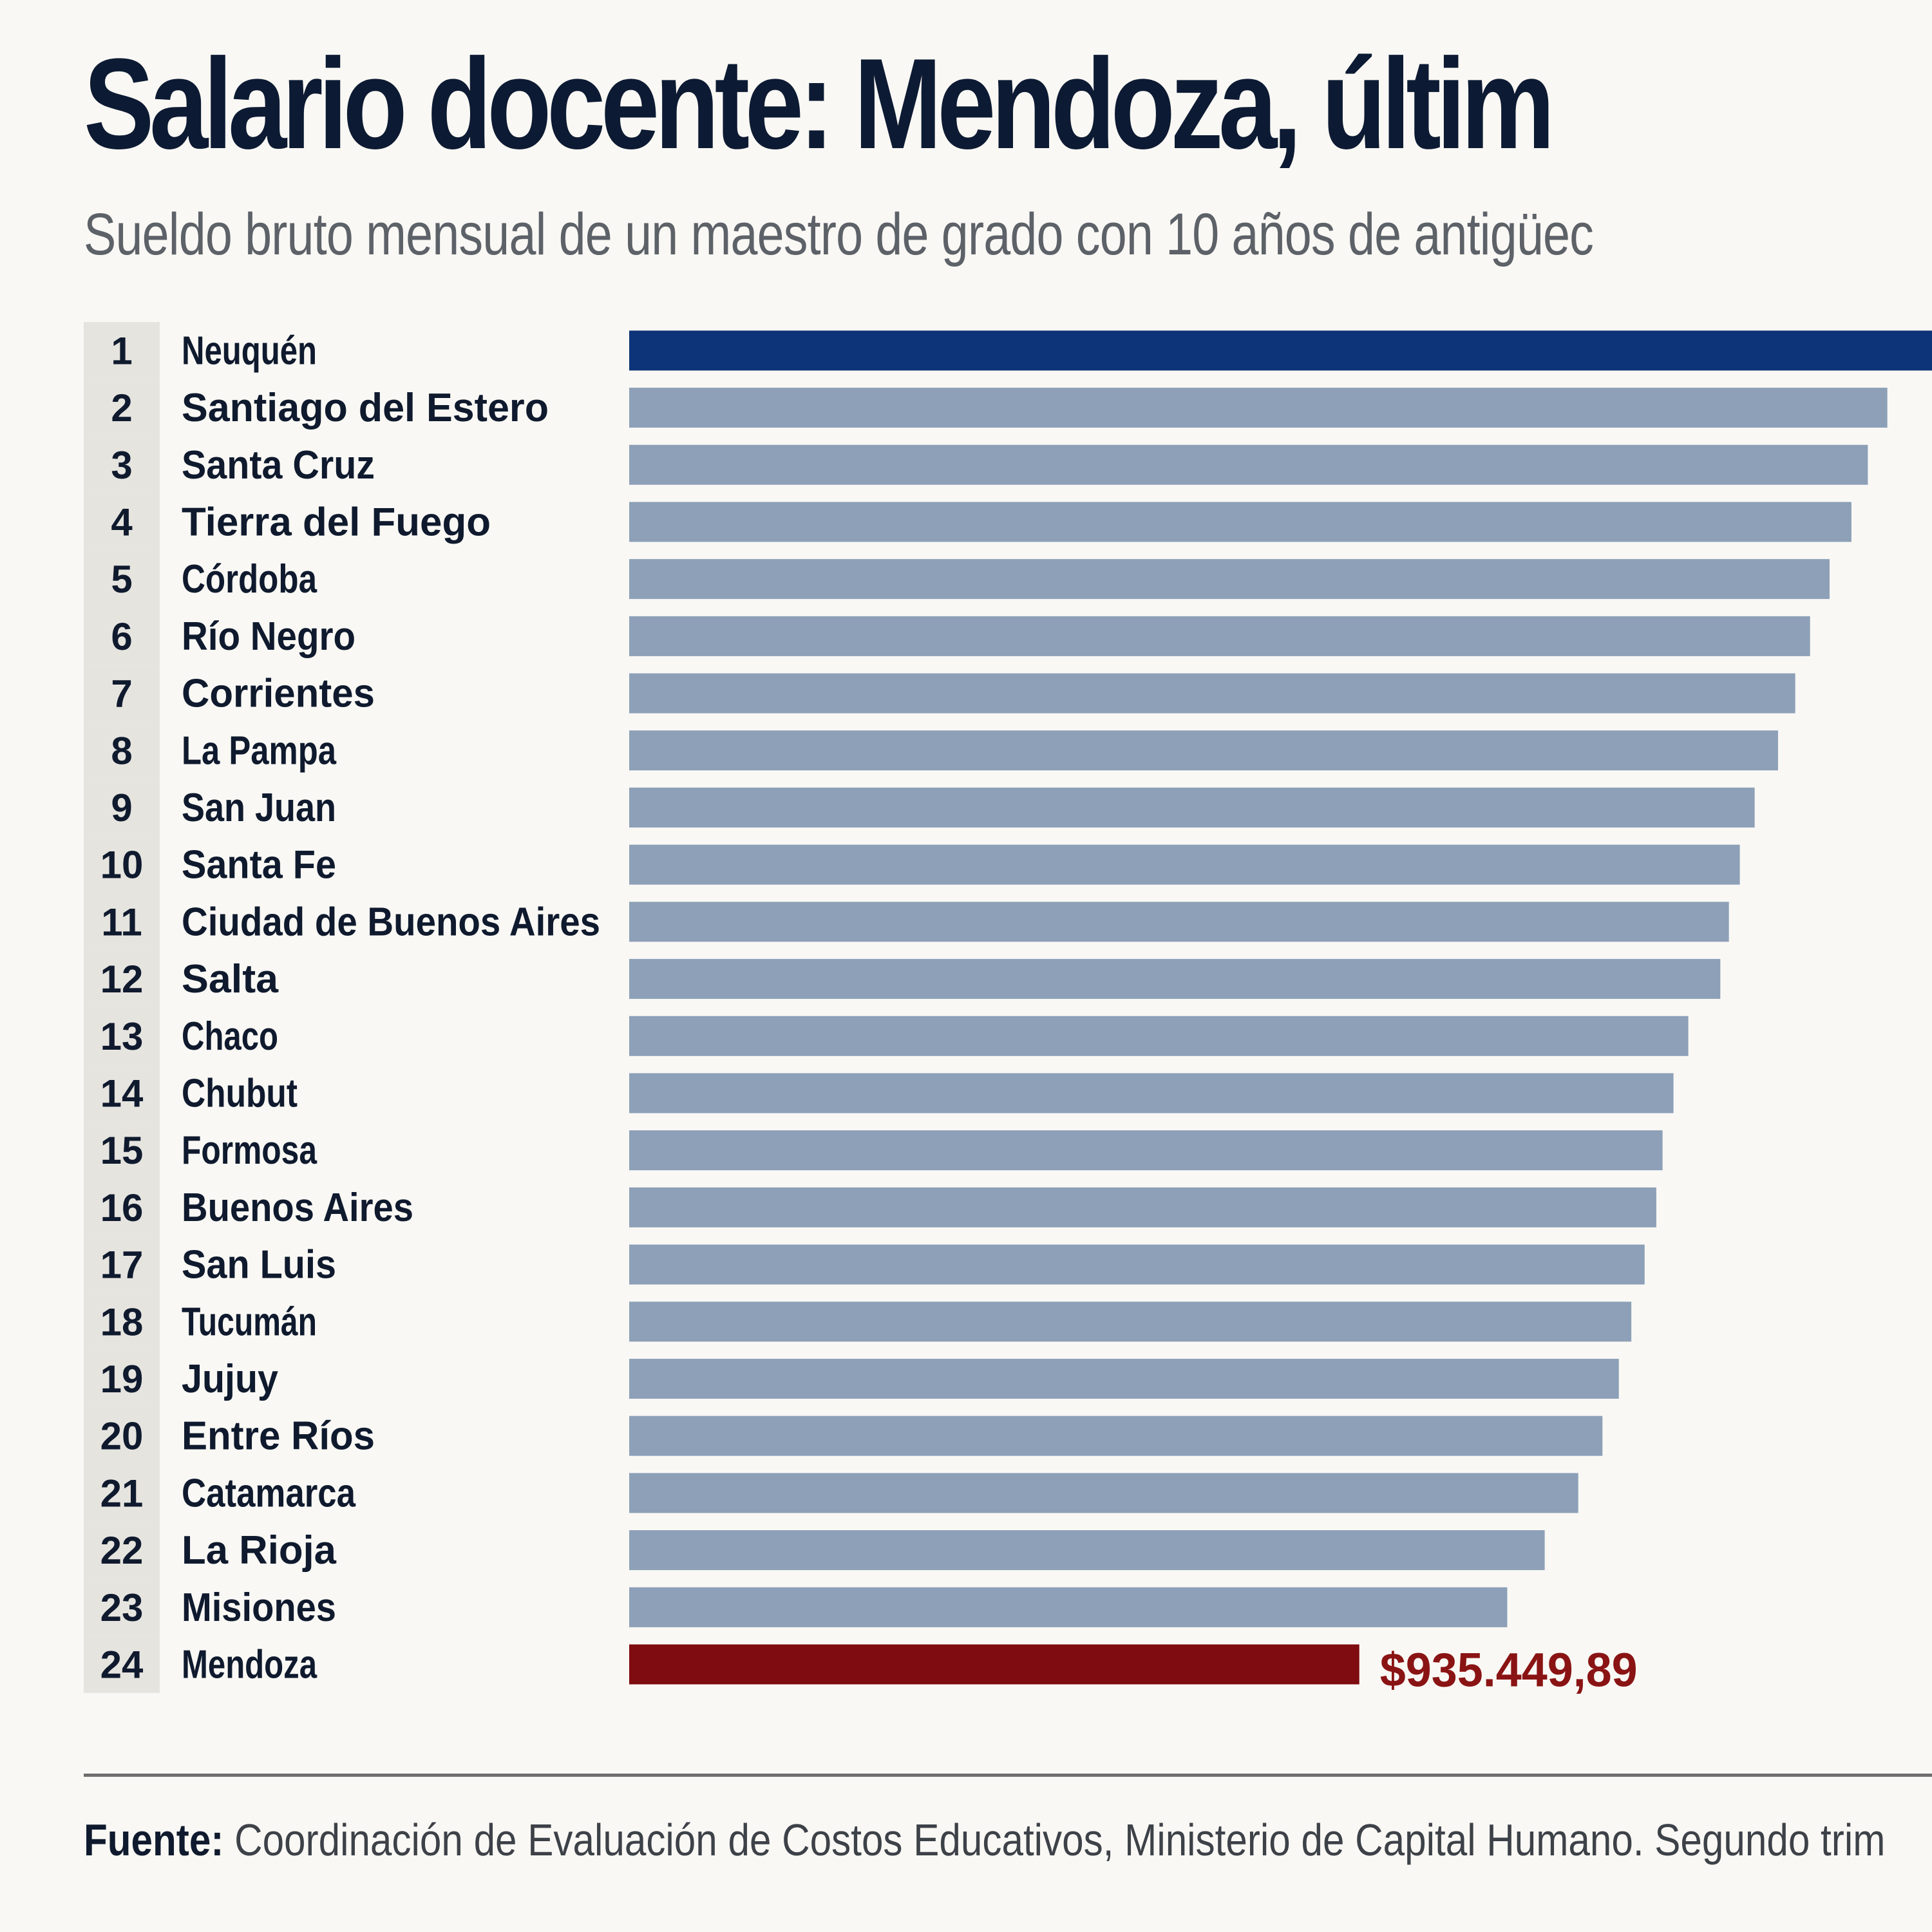 The image size is (1932, 1932). Describe the element at coordinates (1509, 1669) in the screenshot. I see `value-label: $935.449,89` at that location.